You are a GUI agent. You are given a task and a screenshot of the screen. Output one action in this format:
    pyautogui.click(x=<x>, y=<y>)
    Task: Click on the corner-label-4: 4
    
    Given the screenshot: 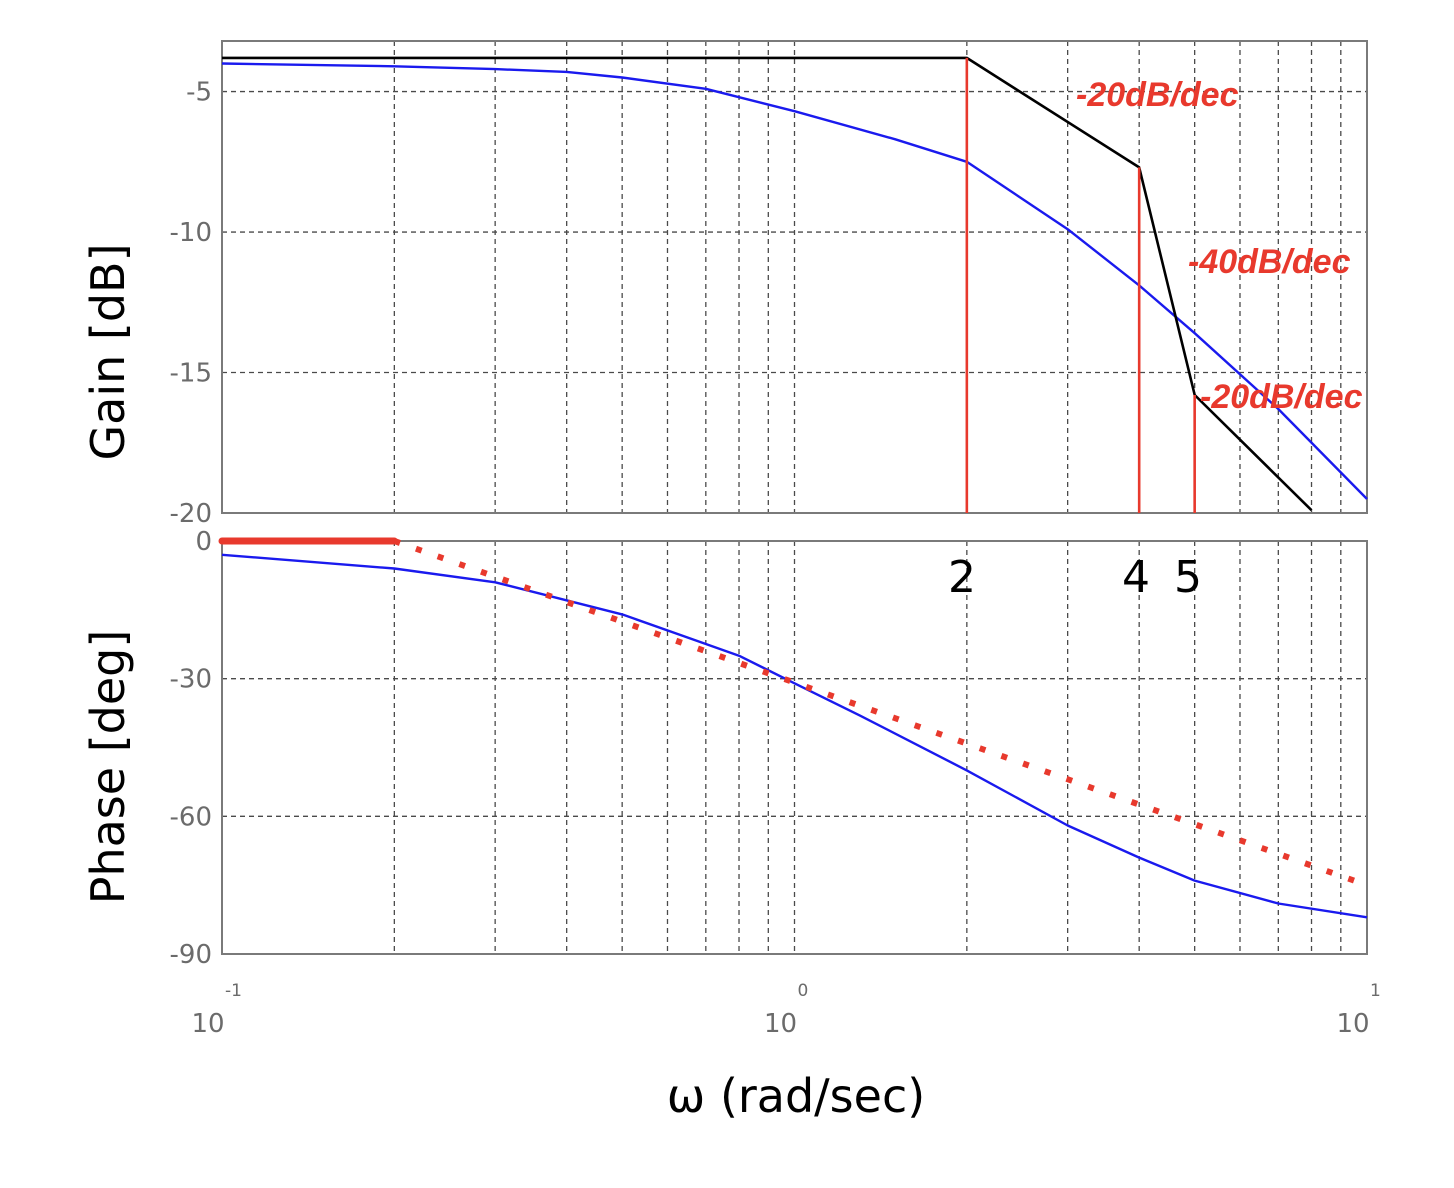 What is the action you would take?
    pyautogui.click(x=1136, y=577)
    